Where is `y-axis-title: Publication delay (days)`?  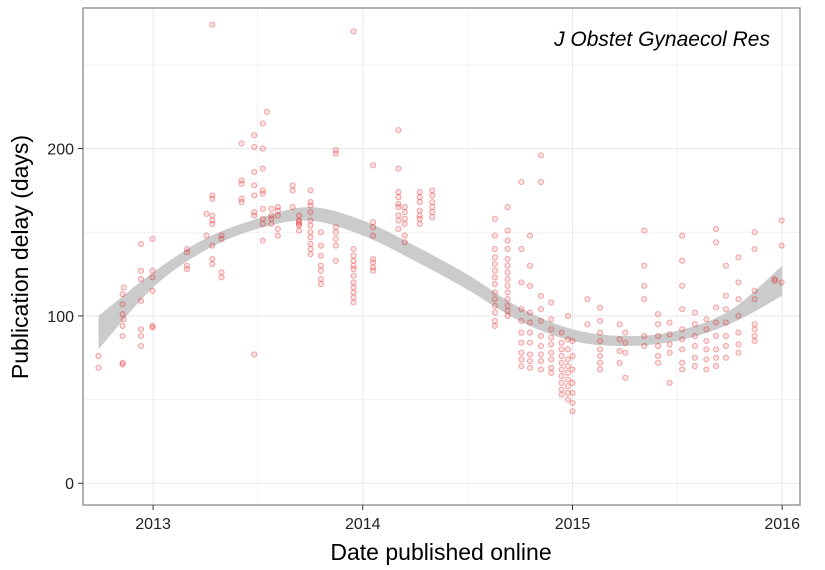 y-axis-title: Publication delay (days) is located at coordinates (20, 257).